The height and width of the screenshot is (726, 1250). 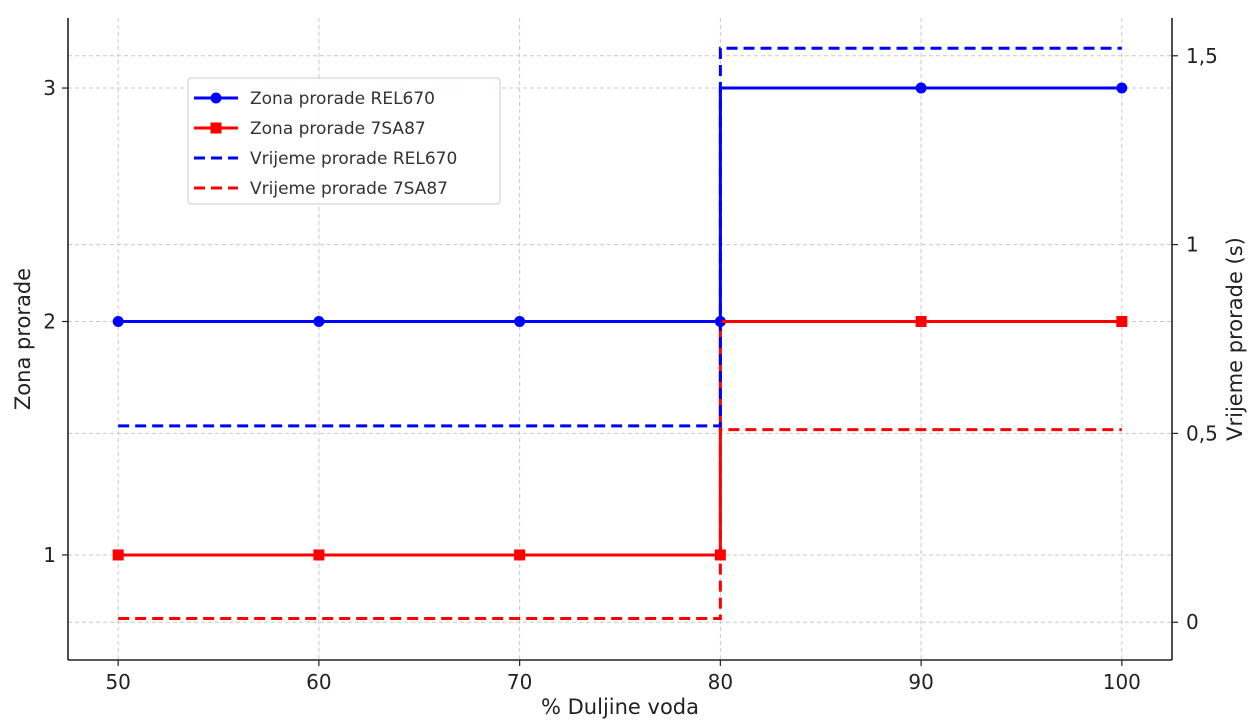 I want to click on x-tick-label: 90, so click(x=920, y=682).